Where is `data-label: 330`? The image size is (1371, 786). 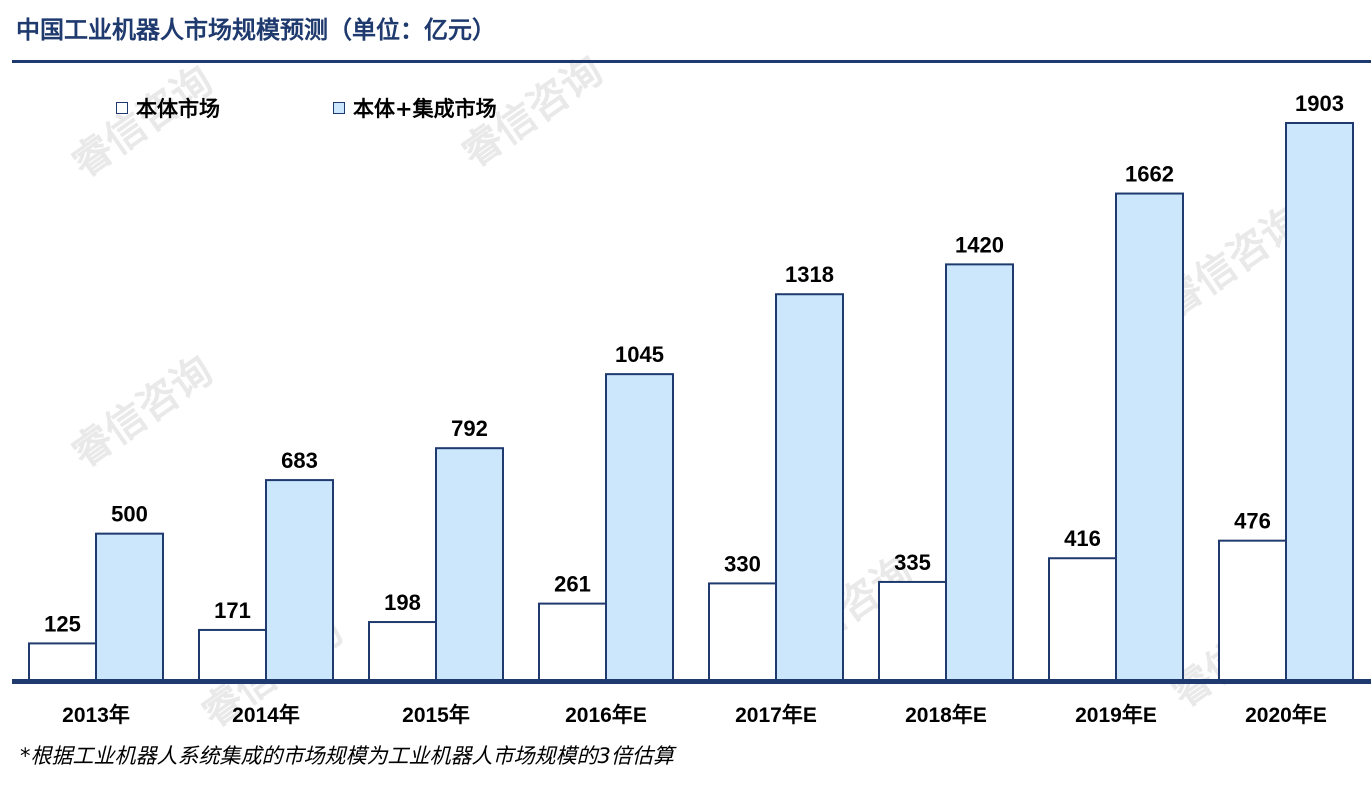
data-label: 330 is located at coordinates (742, 563).